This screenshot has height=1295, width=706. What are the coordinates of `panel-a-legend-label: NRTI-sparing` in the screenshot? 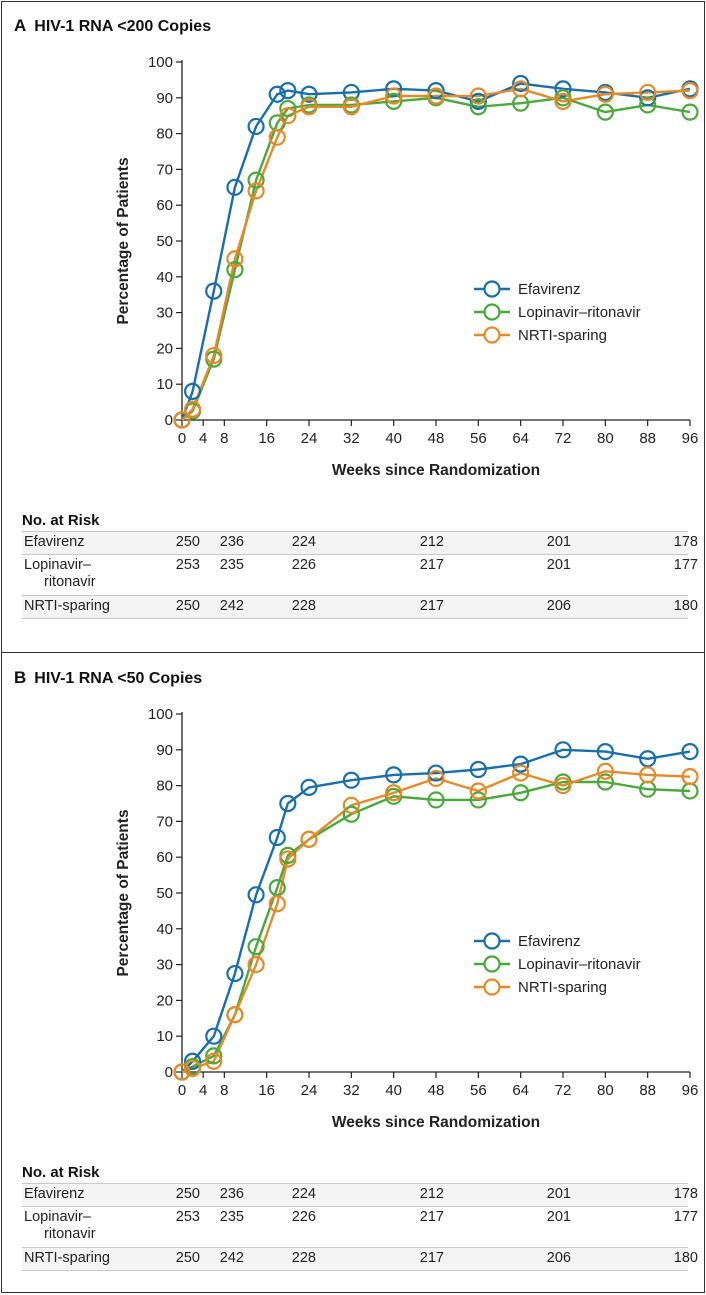 It's located at (562, 335).